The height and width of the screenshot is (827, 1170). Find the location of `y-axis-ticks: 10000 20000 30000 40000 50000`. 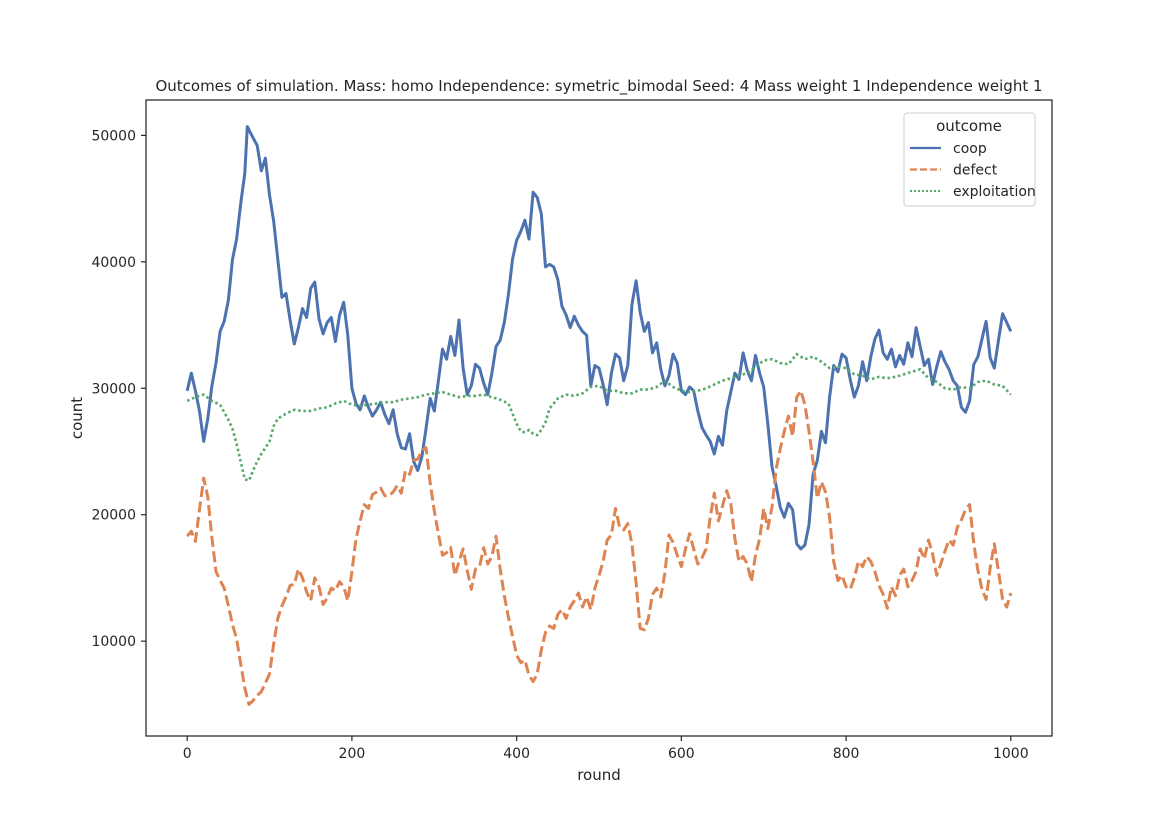

y-axis-ticks: 10000 20000 30000 40000 50000 is located at coordinates (118, 389).